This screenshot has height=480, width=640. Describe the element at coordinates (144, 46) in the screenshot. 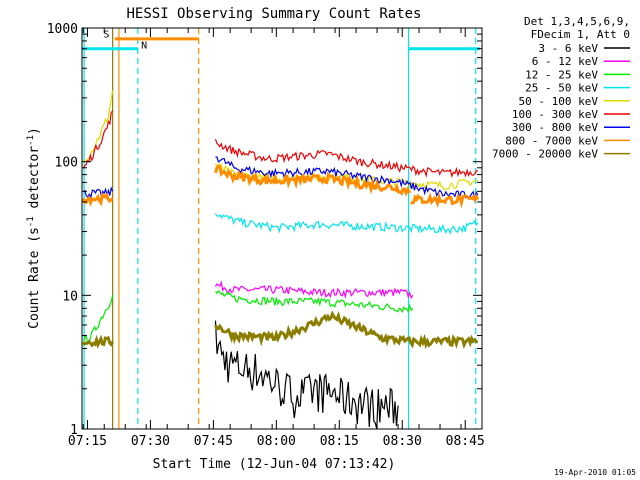

I see `flag-mark: N` at that location.